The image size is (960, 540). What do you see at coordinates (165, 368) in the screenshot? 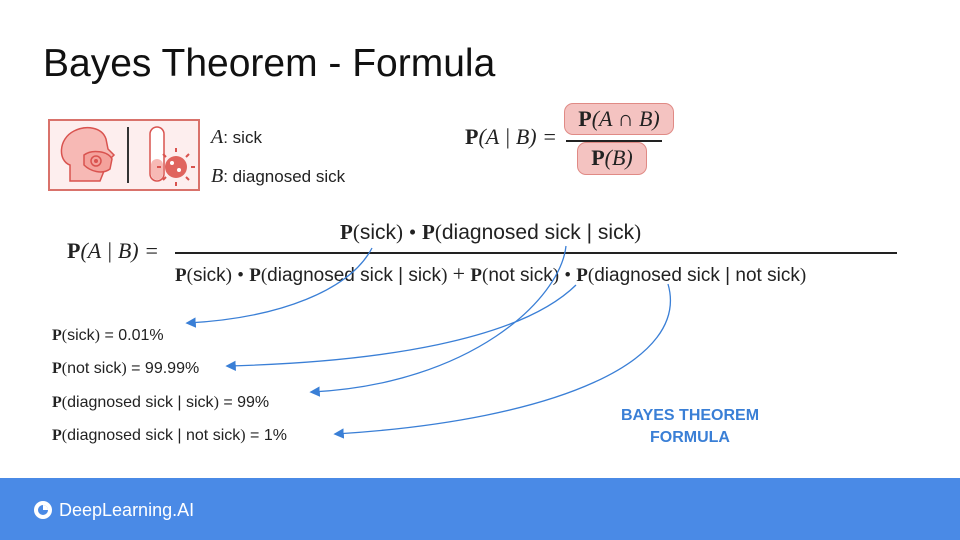
I see `value-number: = 99.99%` at bounding box center [165, 368].